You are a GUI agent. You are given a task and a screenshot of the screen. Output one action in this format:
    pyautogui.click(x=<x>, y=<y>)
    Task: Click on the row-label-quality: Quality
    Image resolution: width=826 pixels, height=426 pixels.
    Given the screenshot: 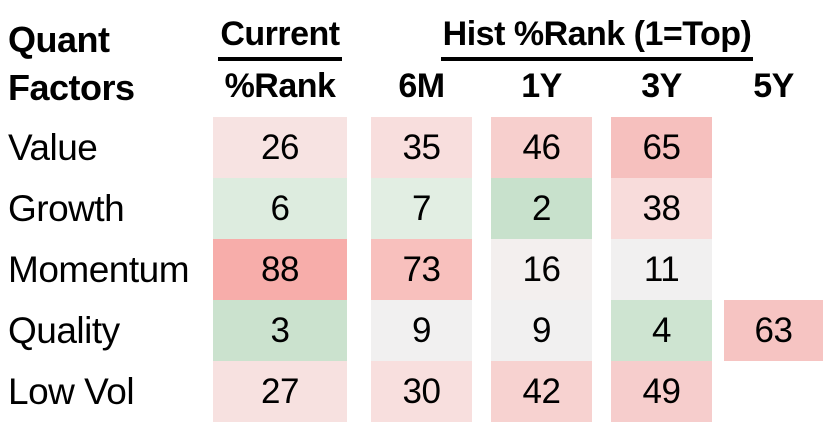 What is the action you would take?
    pyautogui.click(x=64, y=330)
    